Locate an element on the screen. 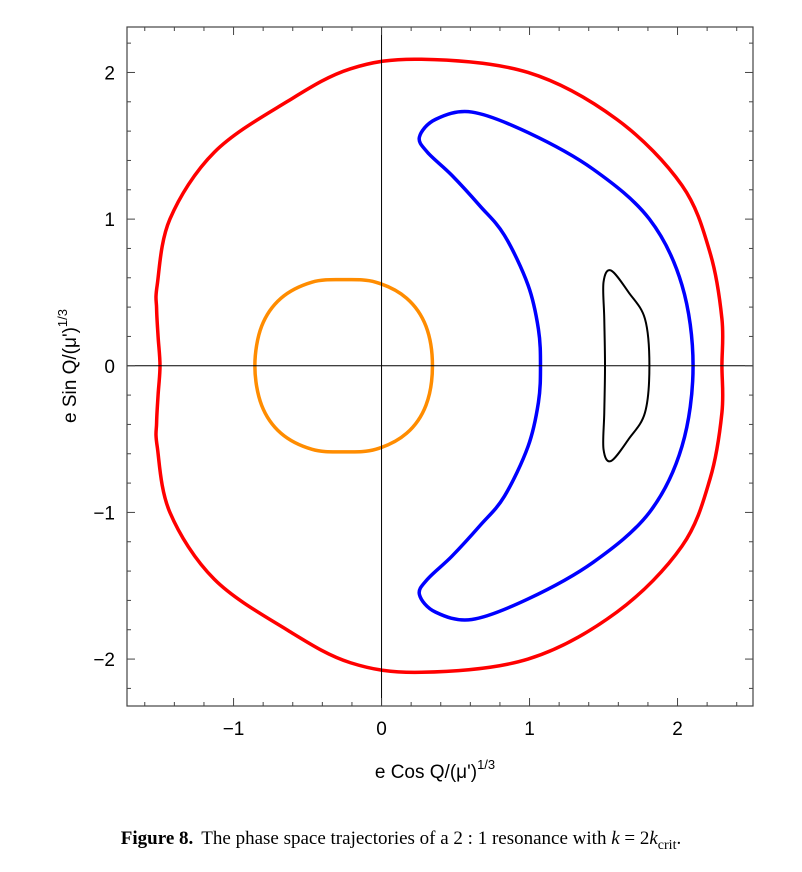 The height and width of the screenshot is (872, 802). caption-eq: = 2 is located at coordinates (634, 838).